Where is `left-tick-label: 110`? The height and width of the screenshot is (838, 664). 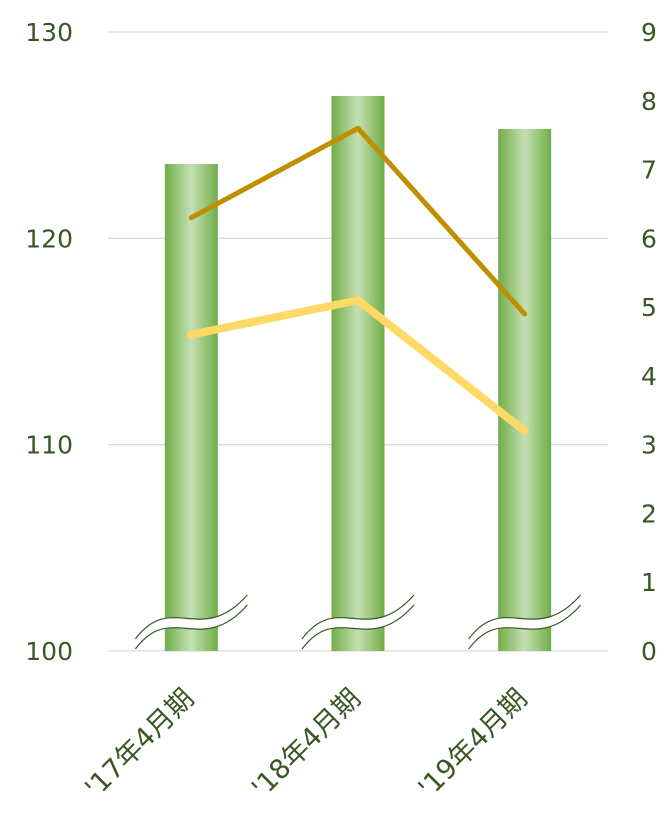 left-tick-label: 110 is located at coordinates (49, 445).